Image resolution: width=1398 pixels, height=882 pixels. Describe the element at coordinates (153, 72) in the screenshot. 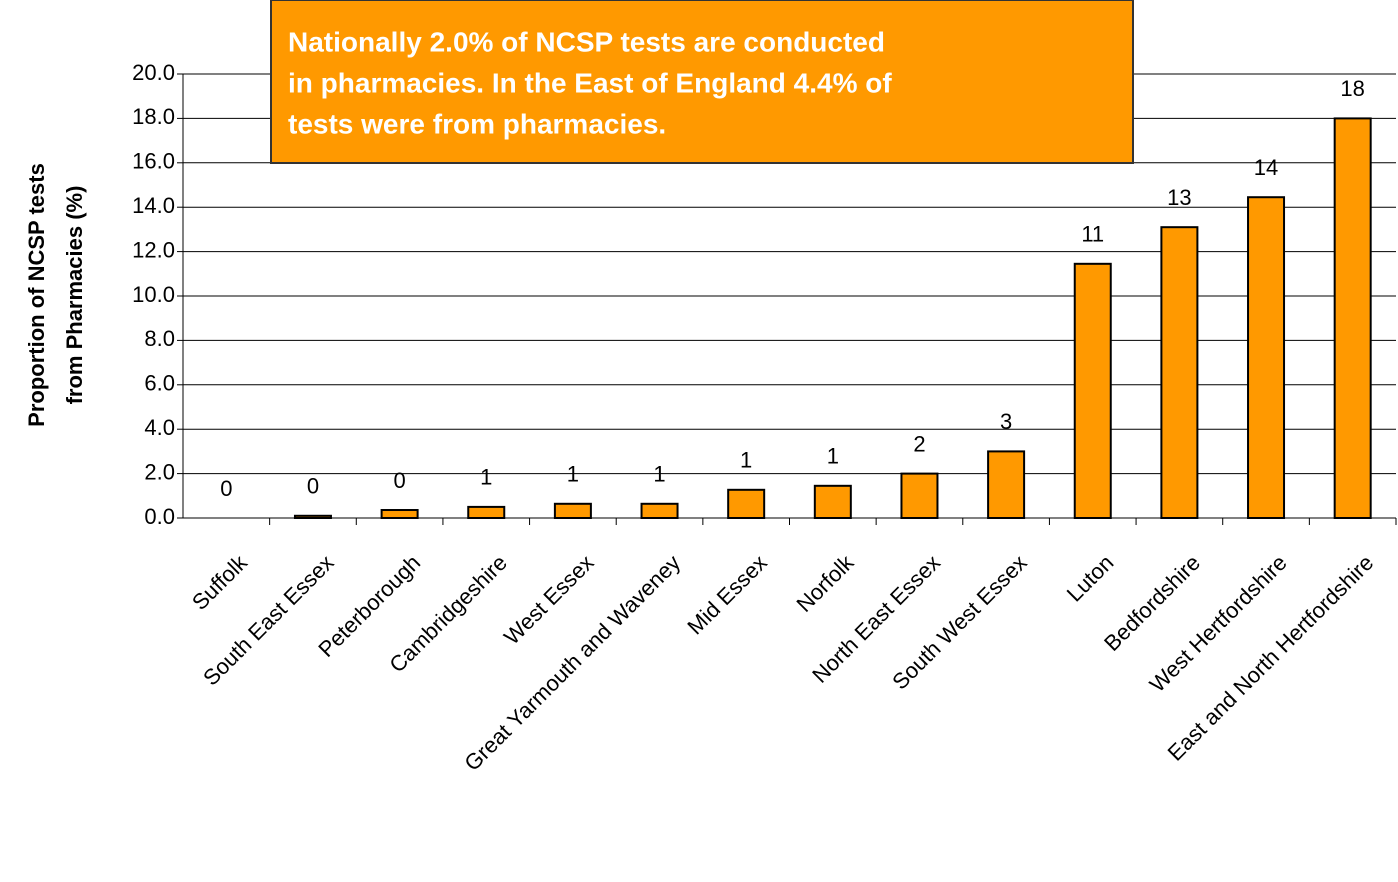

I see `y-tick-label: 20.0` at that location.